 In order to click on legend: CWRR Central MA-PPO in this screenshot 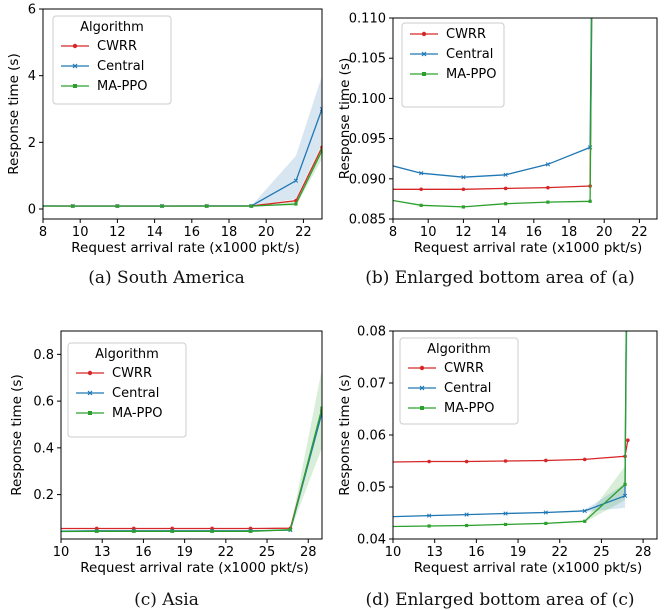, I will do `click(453, 65)`.